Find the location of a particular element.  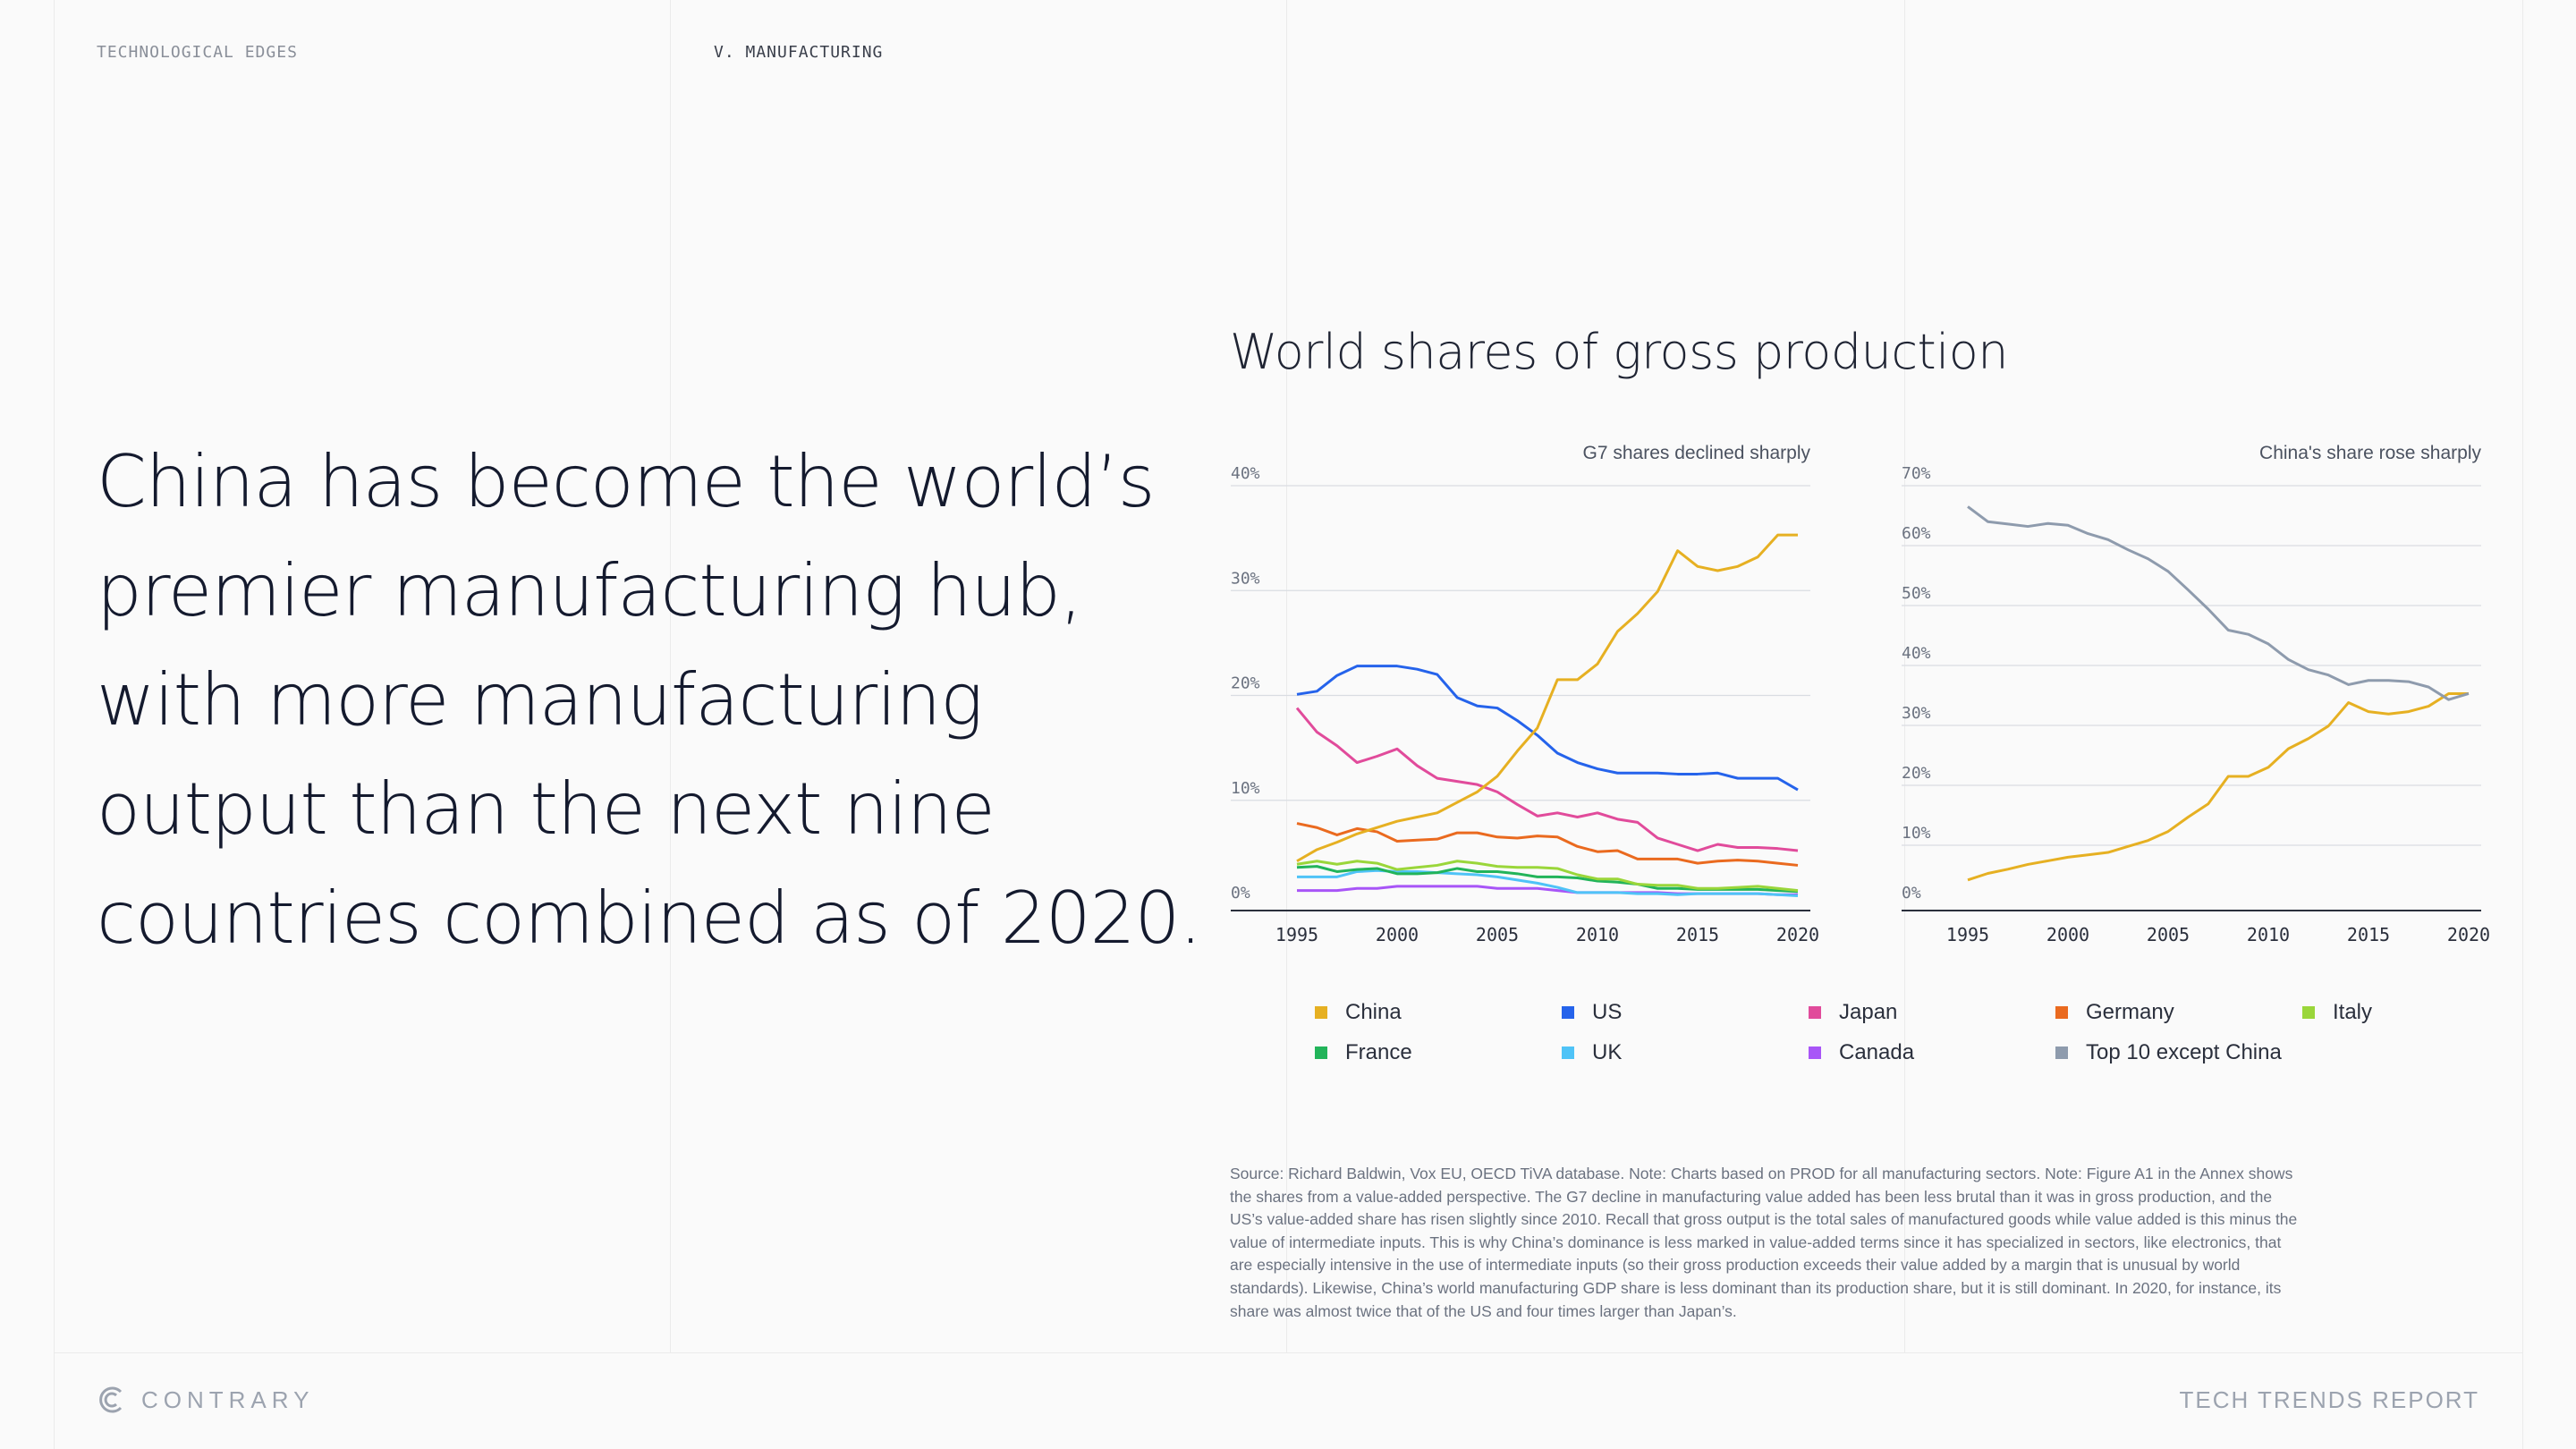

legend-label: Top 10 except China is located at coordinates (2184, 1052).